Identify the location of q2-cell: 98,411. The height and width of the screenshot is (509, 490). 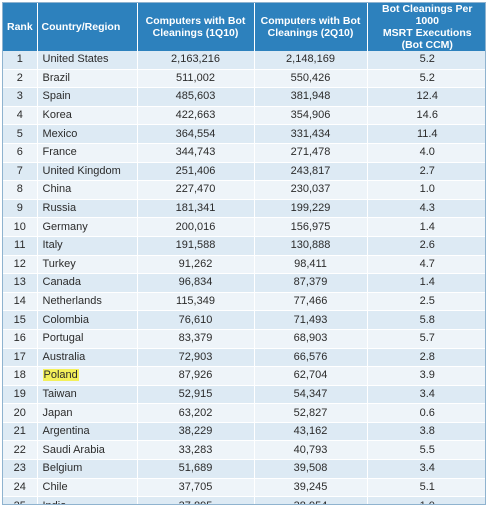
(311, 265).